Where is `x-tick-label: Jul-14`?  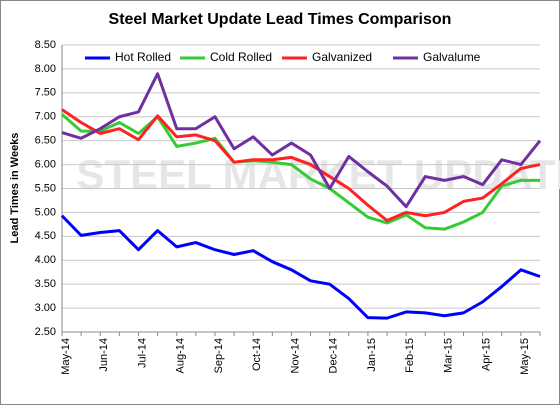
x-tick-label: Jul-14 is located at coordinates (142, 353).